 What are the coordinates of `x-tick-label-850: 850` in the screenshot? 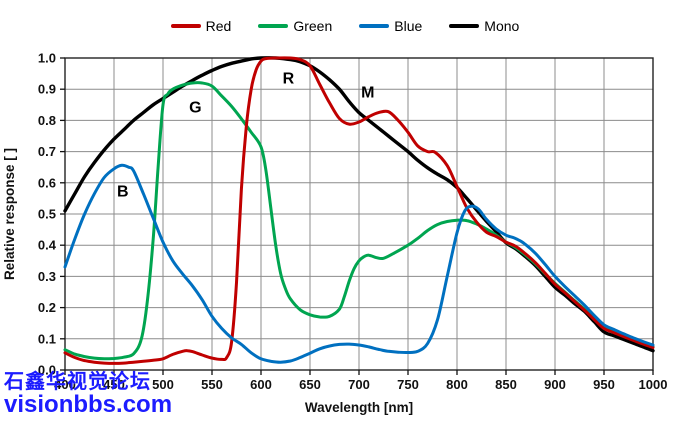 It's located at (506, 384).